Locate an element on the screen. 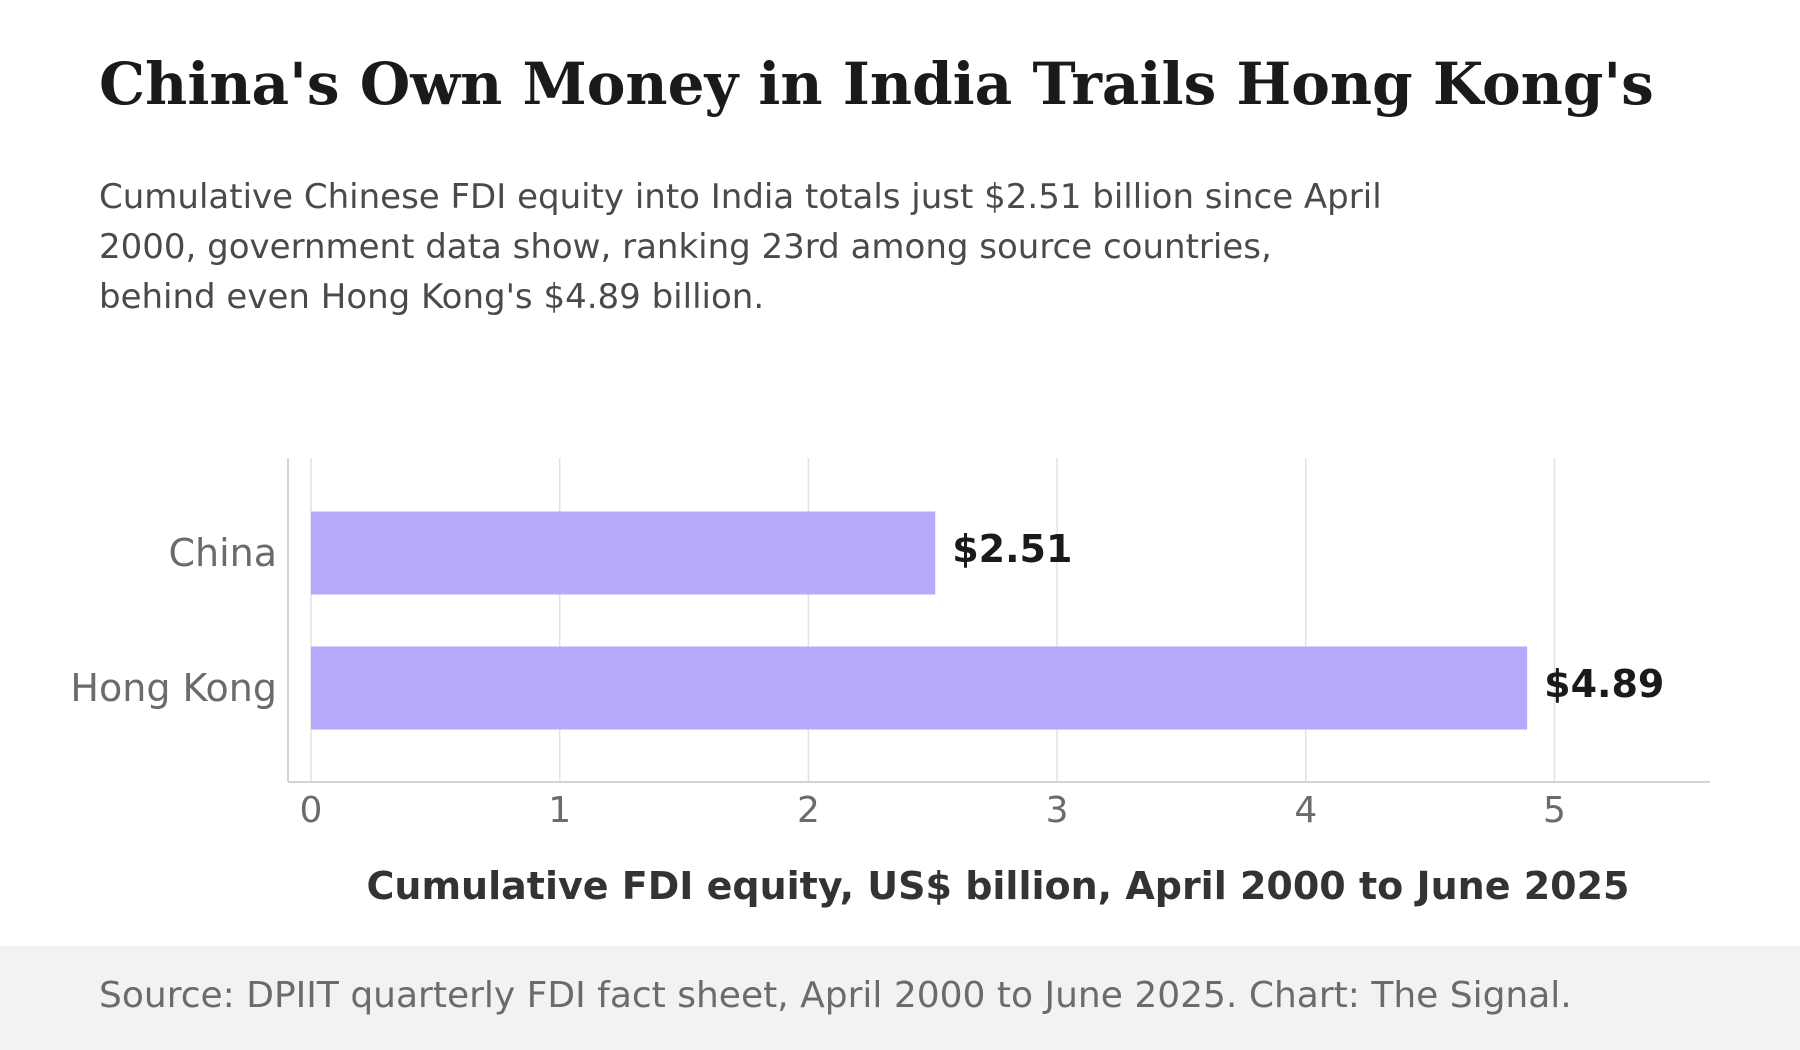  data-label: $4.89 is located at coordinates (1604, 684).